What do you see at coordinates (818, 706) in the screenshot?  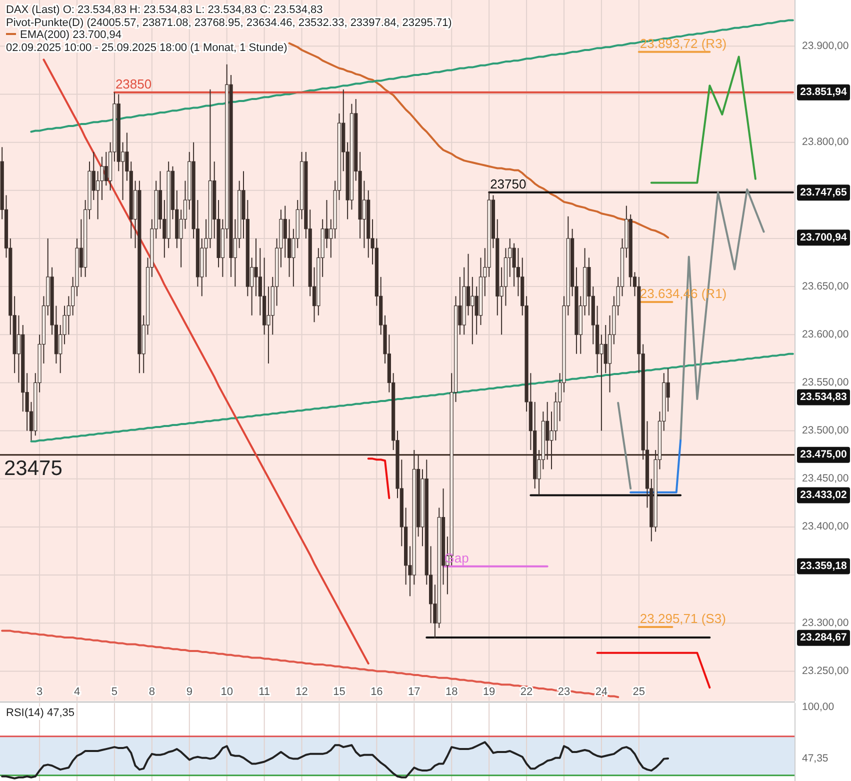 I see `y-tick-label: 100,00` at bounding box center [818, 706].